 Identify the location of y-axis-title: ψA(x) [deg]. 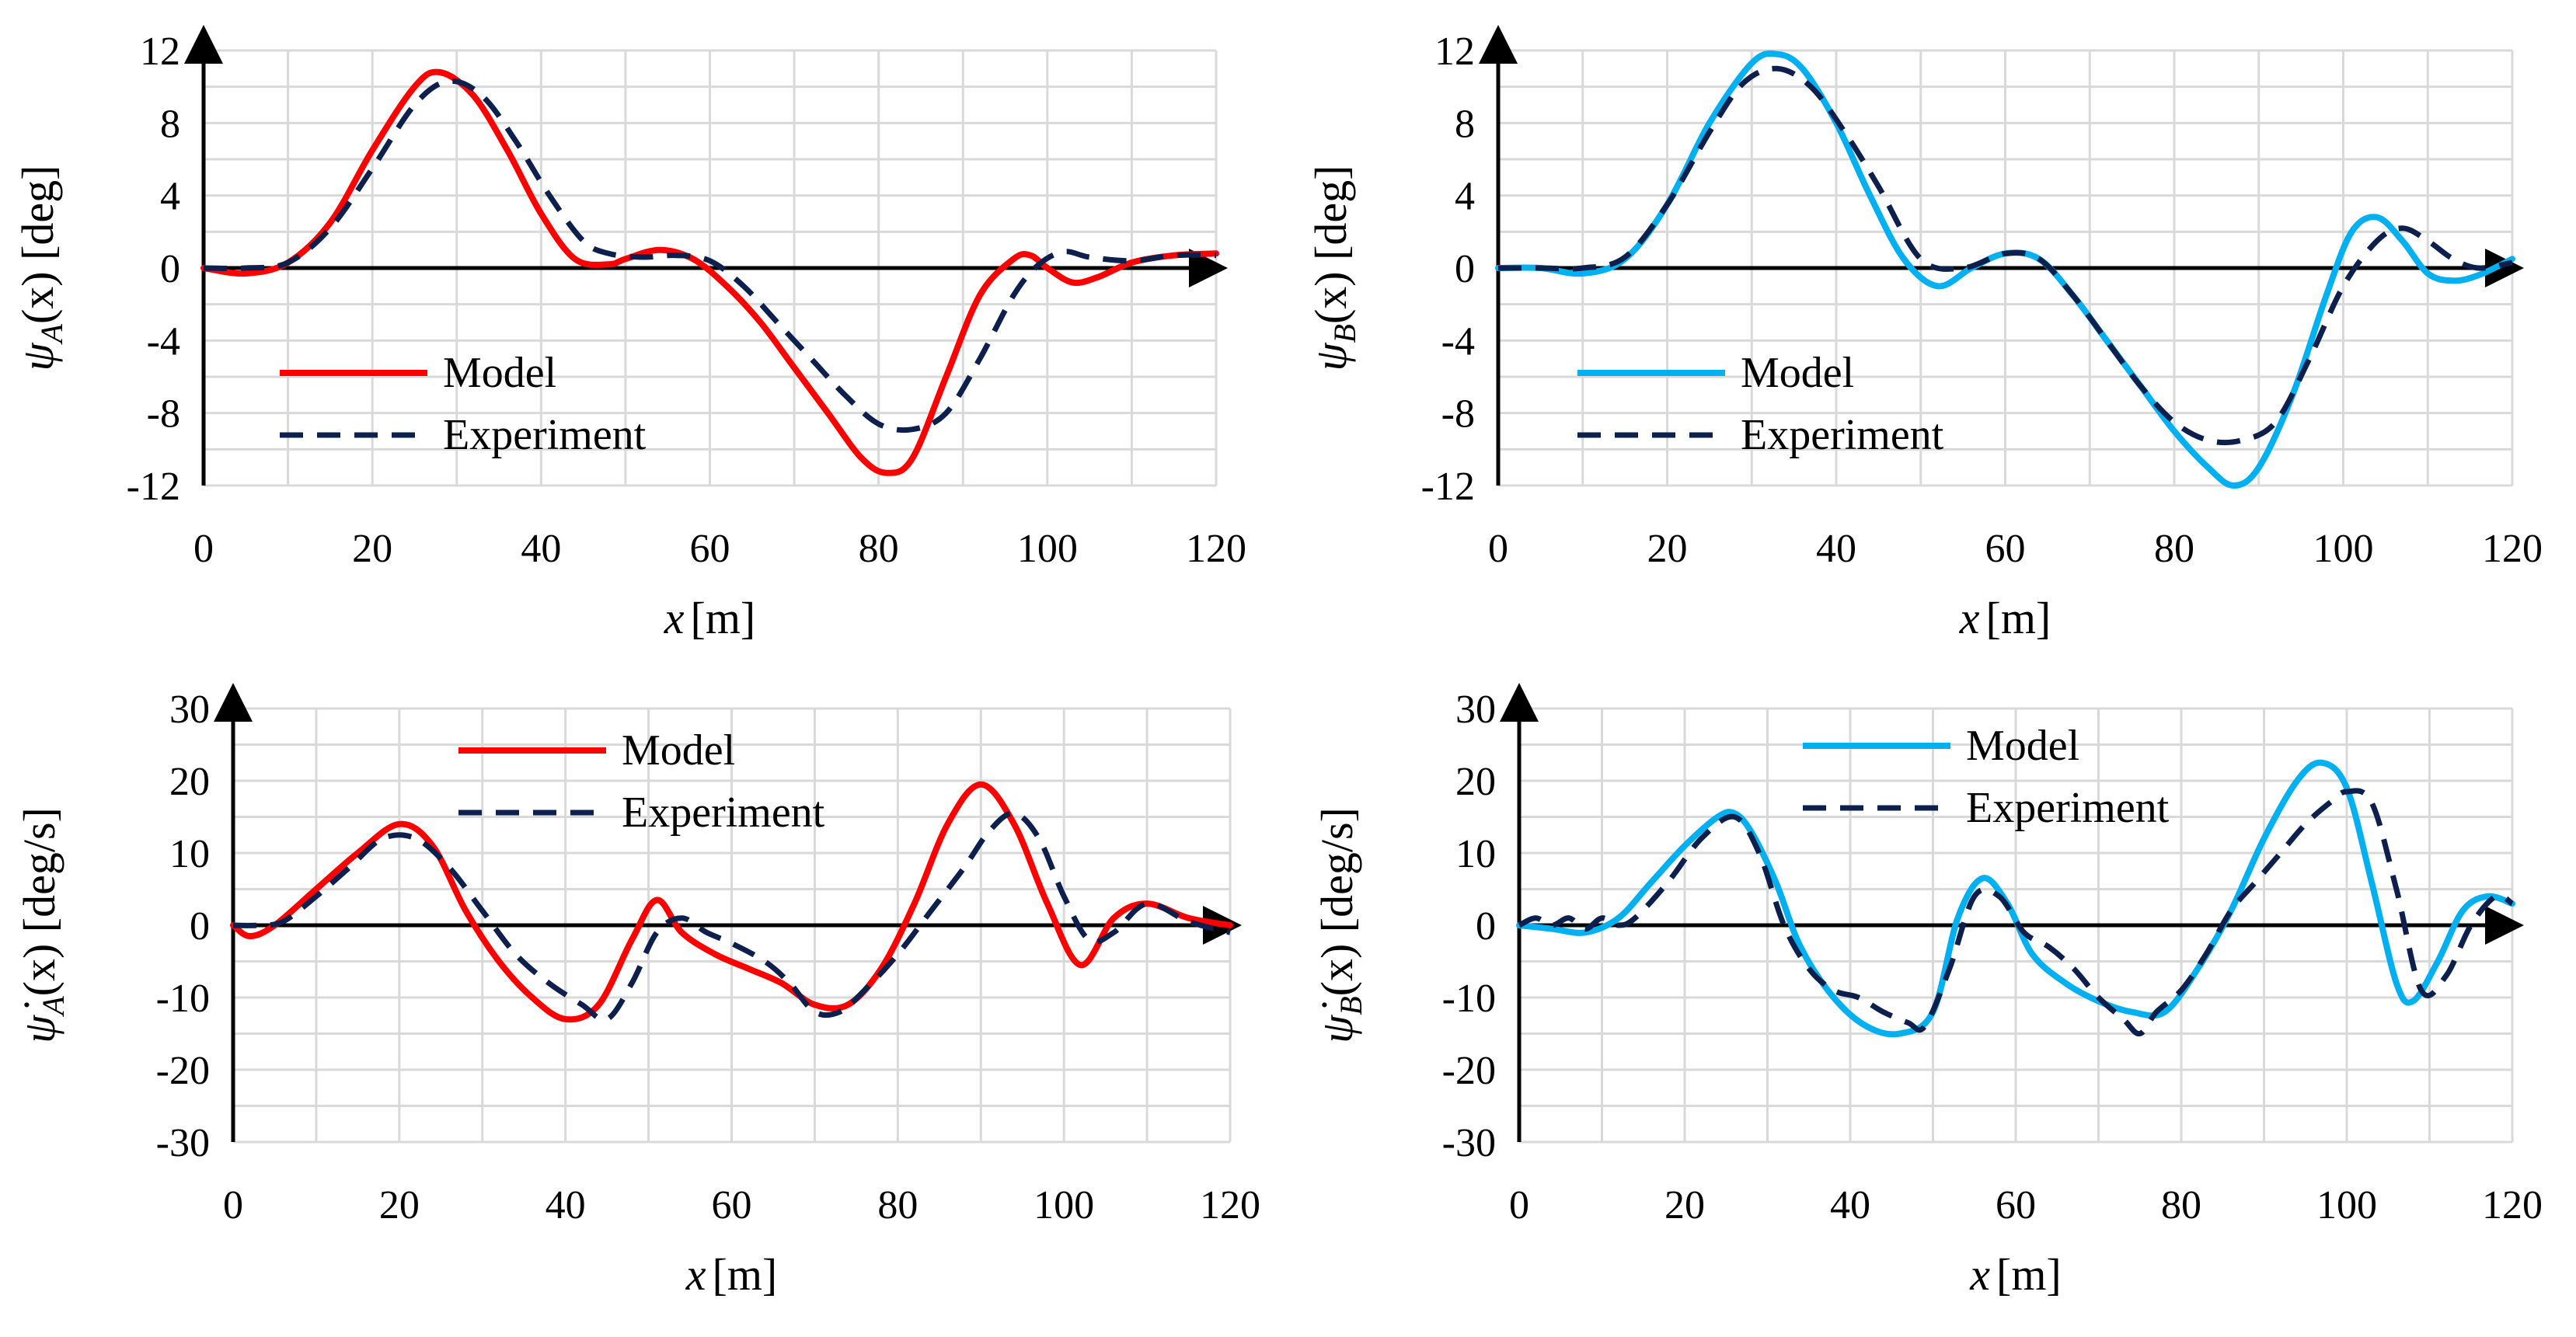
(40, 268).